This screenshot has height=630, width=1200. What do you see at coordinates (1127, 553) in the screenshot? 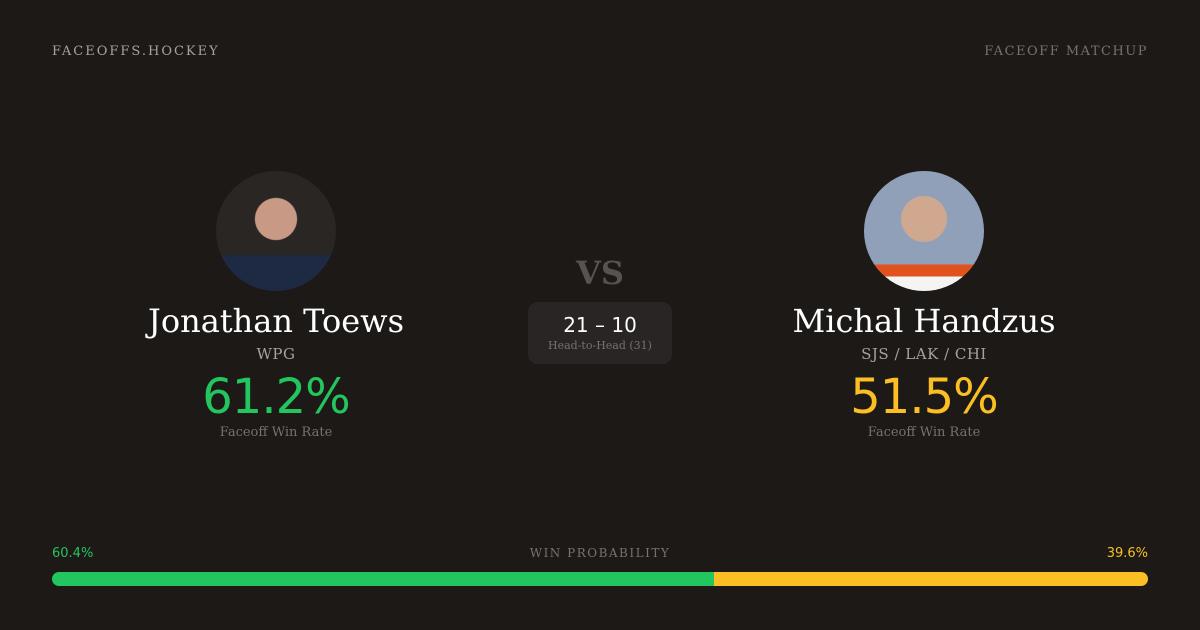
I see `player2-probability: 39.6%` at bounding box center [1127, 553].